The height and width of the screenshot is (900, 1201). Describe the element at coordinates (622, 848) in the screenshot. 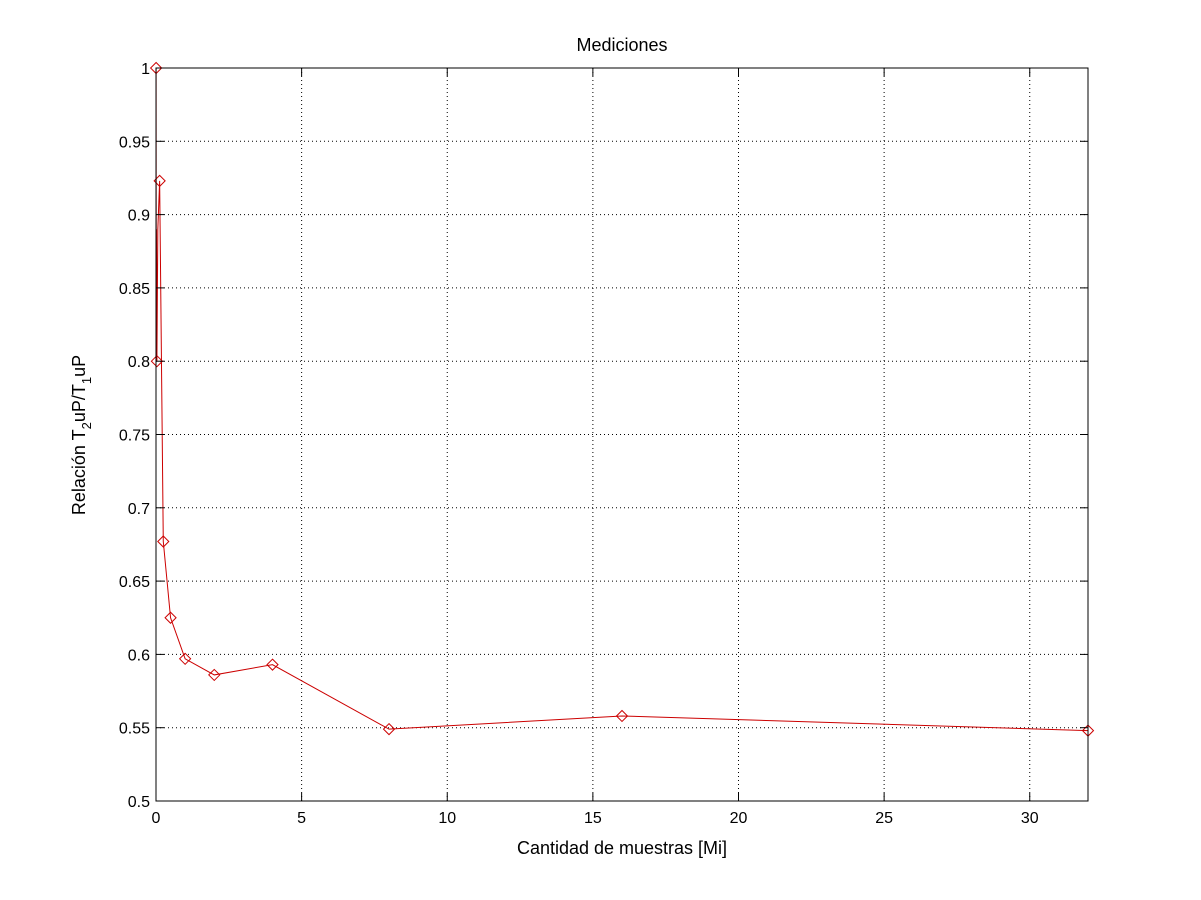

I see `x-axis-label: Cantidad de muestras [Mi]` at that location.